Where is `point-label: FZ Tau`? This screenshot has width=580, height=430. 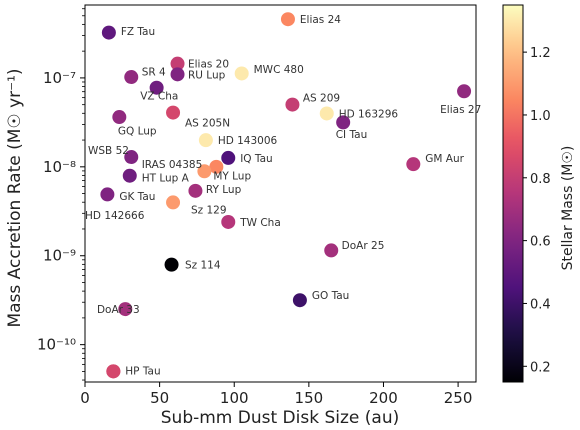
point-label: FZ Tau is located at coordinates (138, 32).